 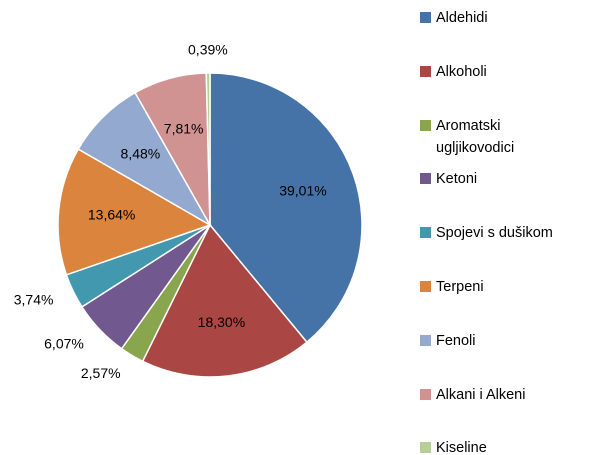 I want to click on legend-item: Terpeni, so click(x=508, y=287).